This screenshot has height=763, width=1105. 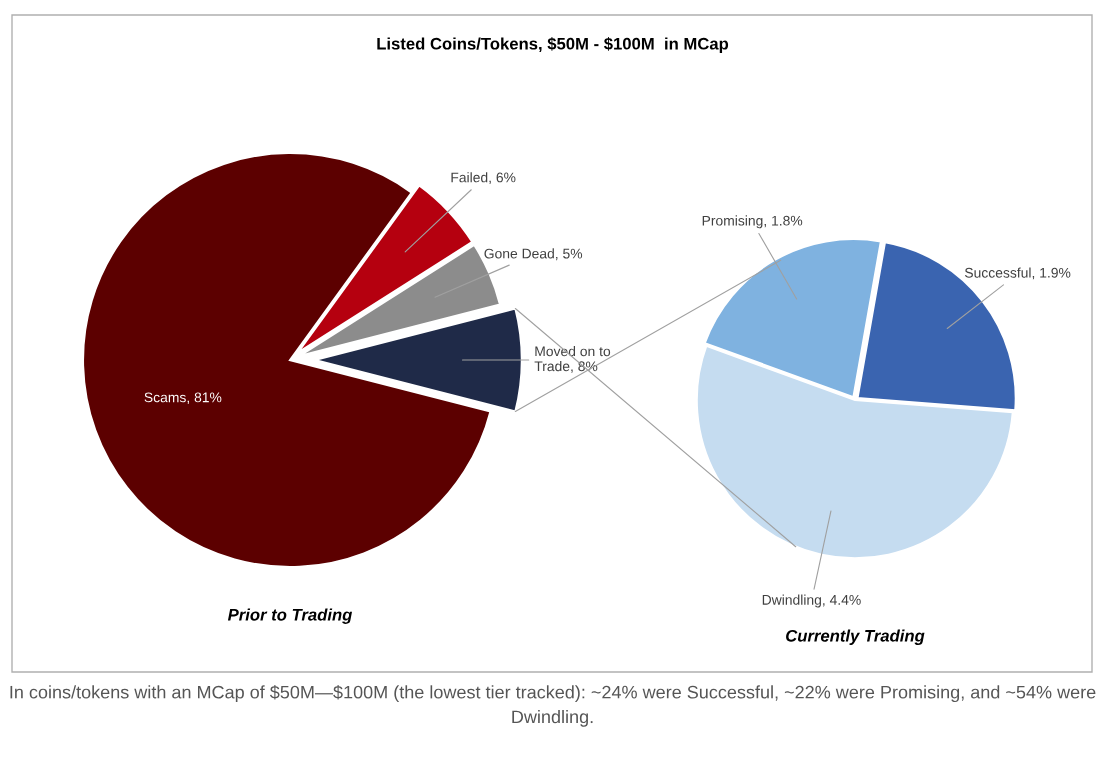 What do you see at coordinates (553, 706) in the screenshot?
I see `text: In coins/tokens with an MCap of $50M—$100M (the lowest tier tracked): ~24% were Successful, ~22% were Promising, and ~54% were Dwindling.` at bounding box center [553, 706].